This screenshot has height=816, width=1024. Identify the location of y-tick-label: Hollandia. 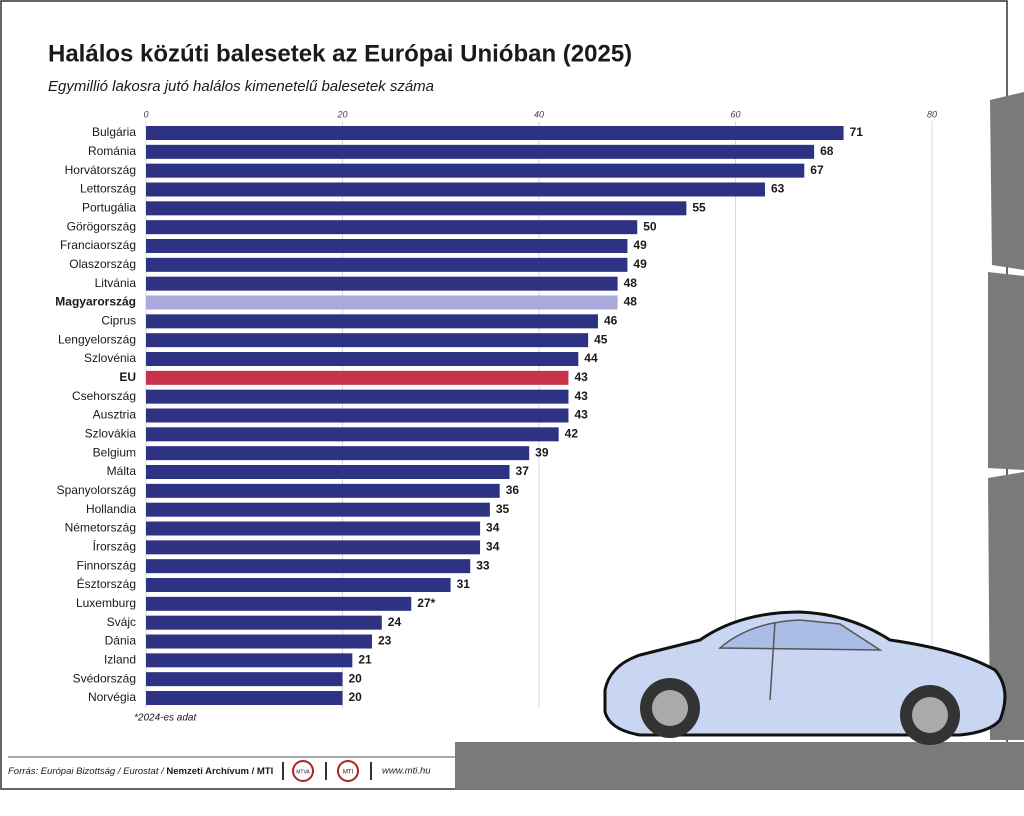
(111, 509).